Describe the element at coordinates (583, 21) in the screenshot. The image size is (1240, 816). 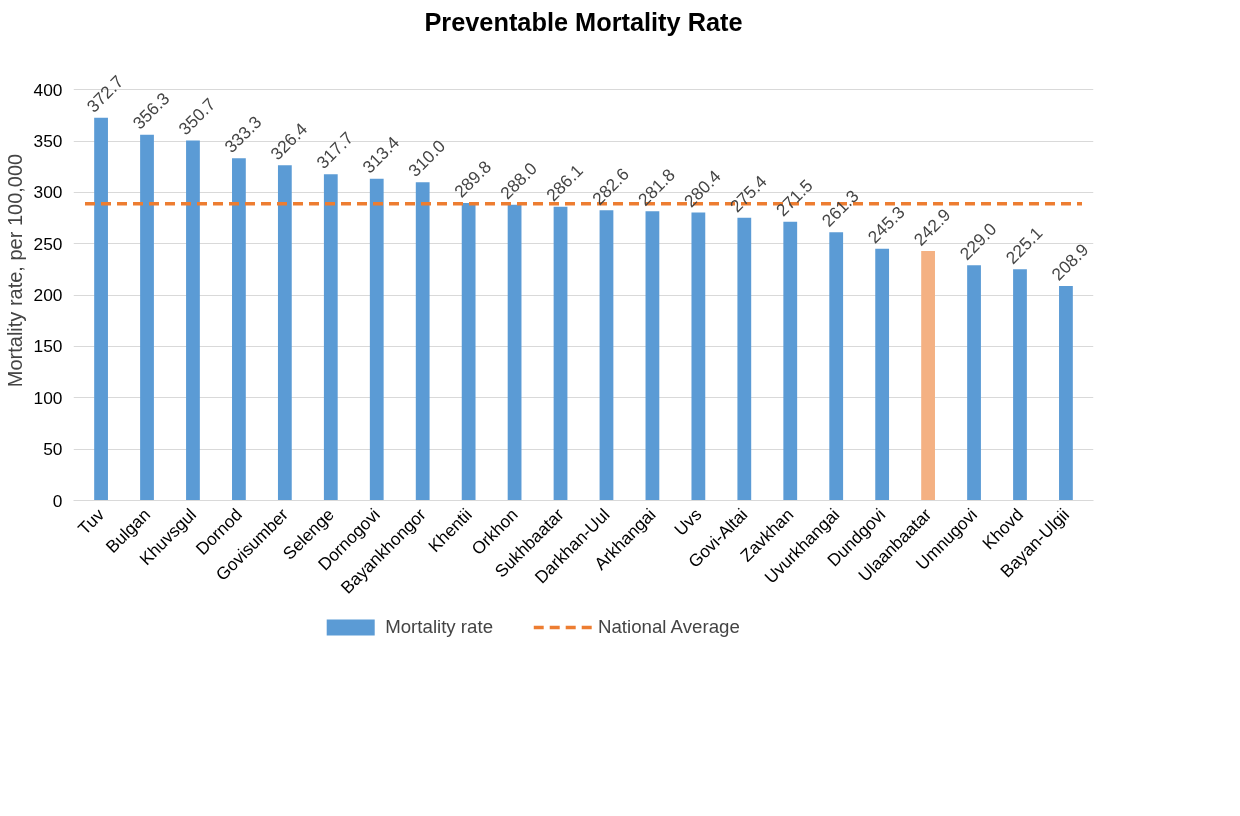
I see `chart-title: Preventable Mortality Rate` at that location.